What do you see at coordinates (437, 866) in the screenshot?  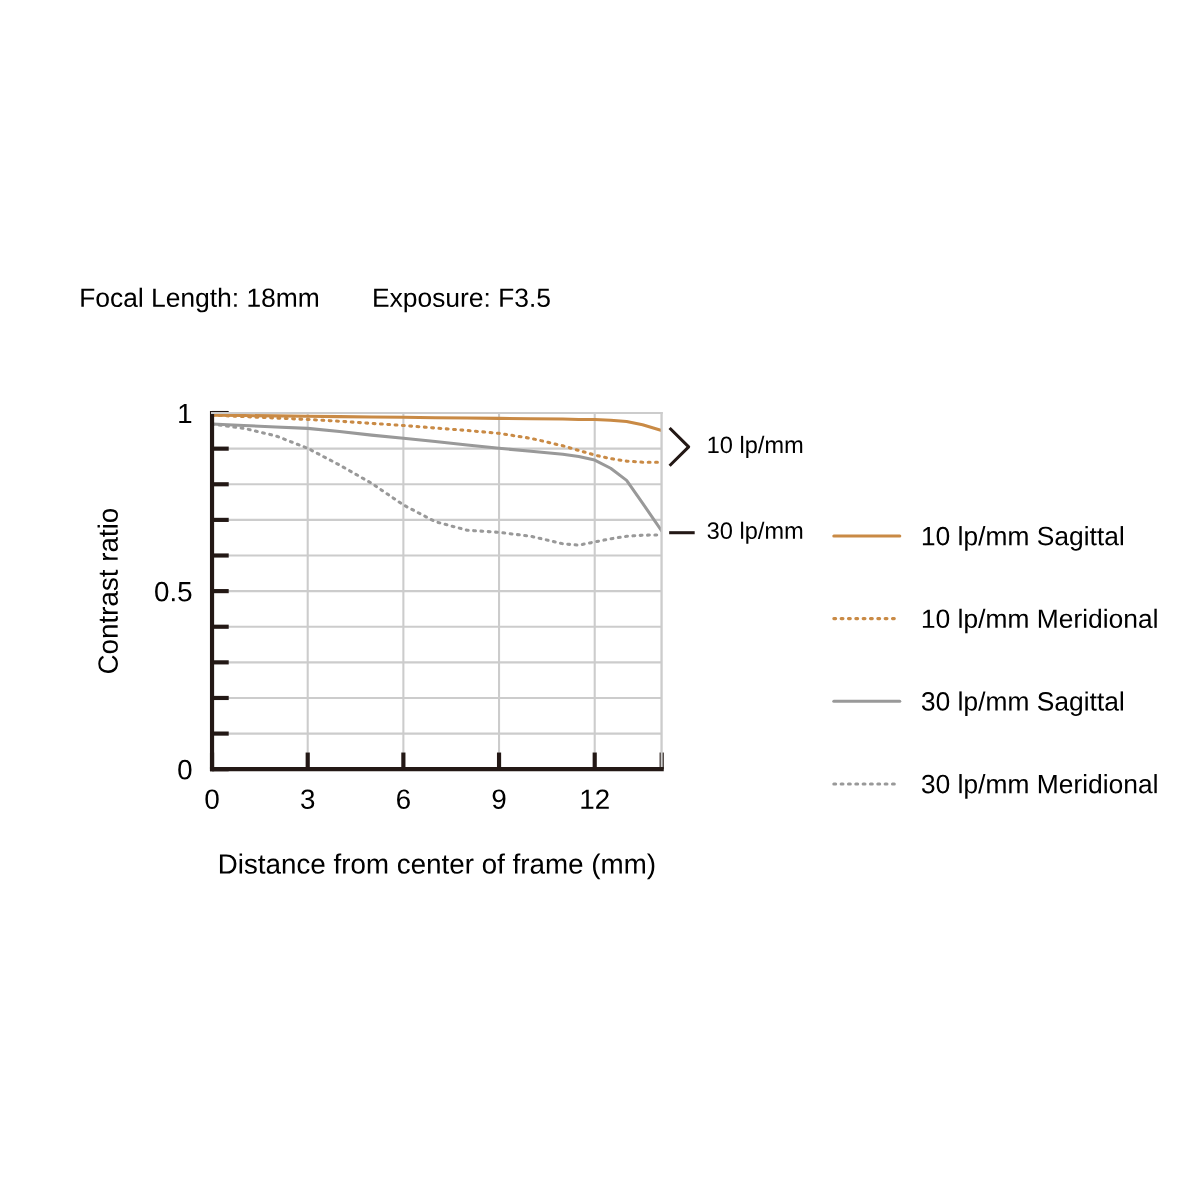 I see `x-axis-title: Distance from center of frame (mm)` at bounding box center [437, 866].